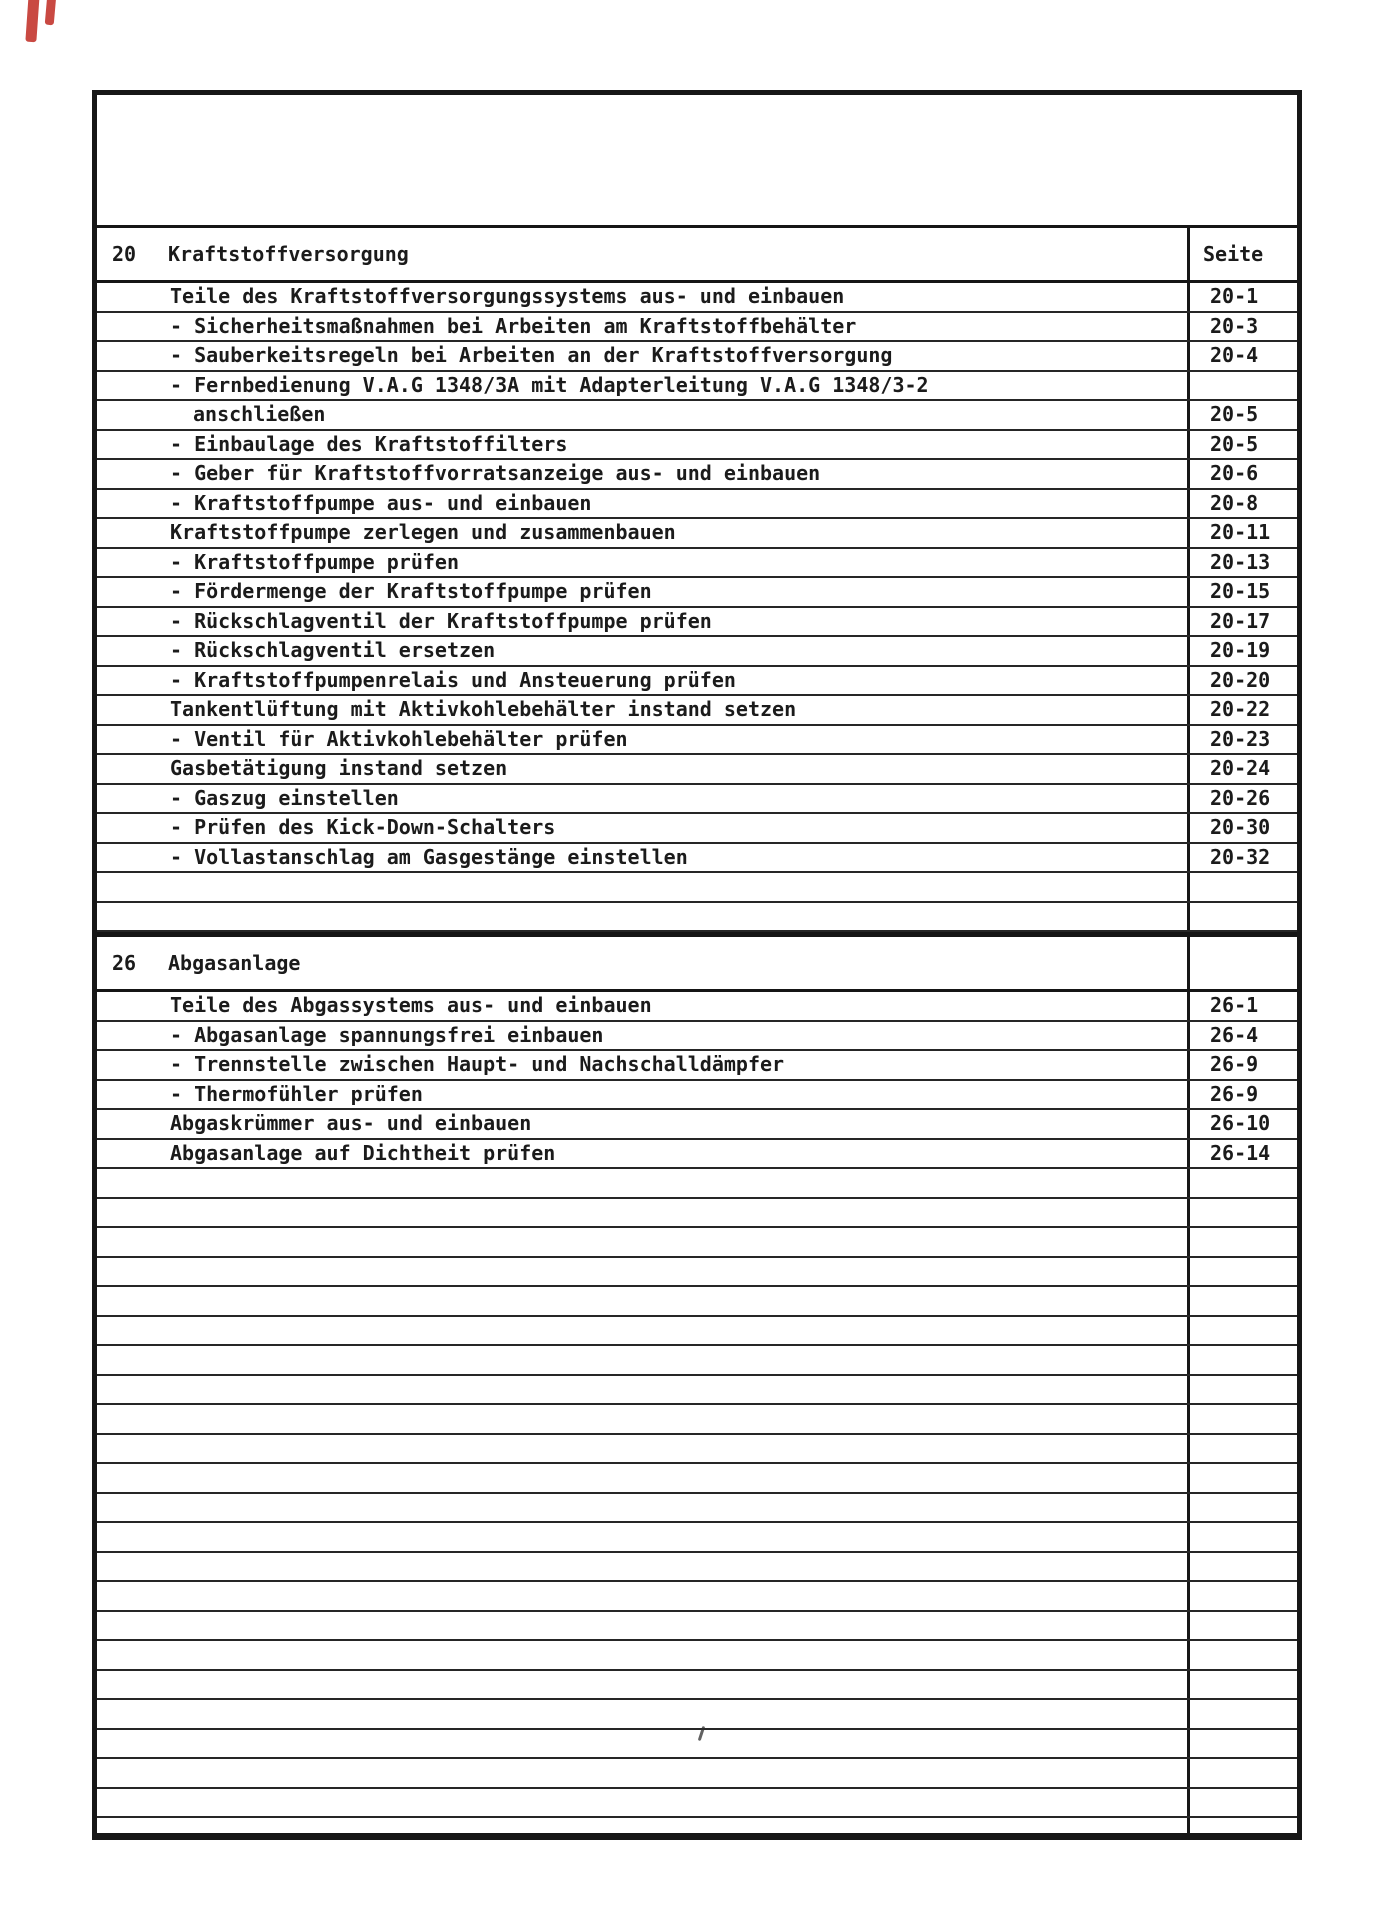 This screenshot has width=1396, height=1920. I want to click on toc-row: anschließen 20-5, so click(697, 416).